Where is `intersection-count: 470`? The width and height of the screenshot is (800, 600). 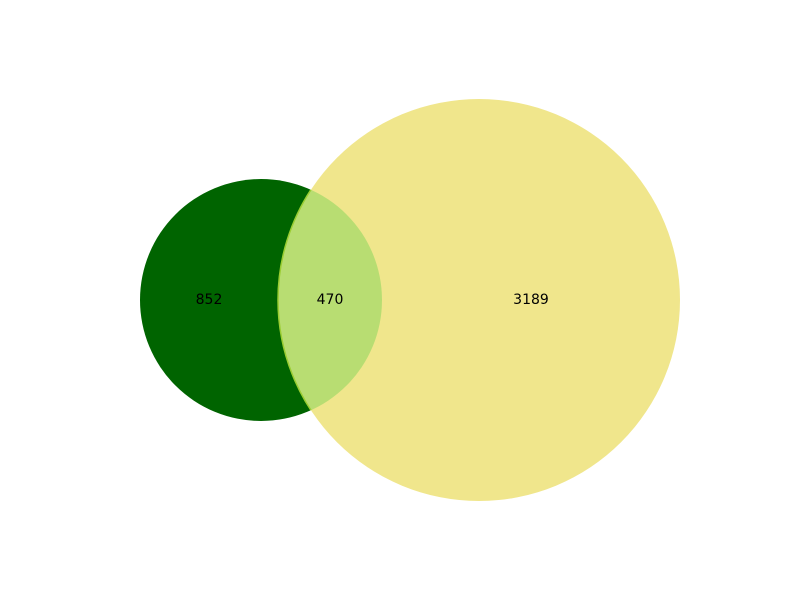
intersection-count: 470 is located at coordinates (330, 300).